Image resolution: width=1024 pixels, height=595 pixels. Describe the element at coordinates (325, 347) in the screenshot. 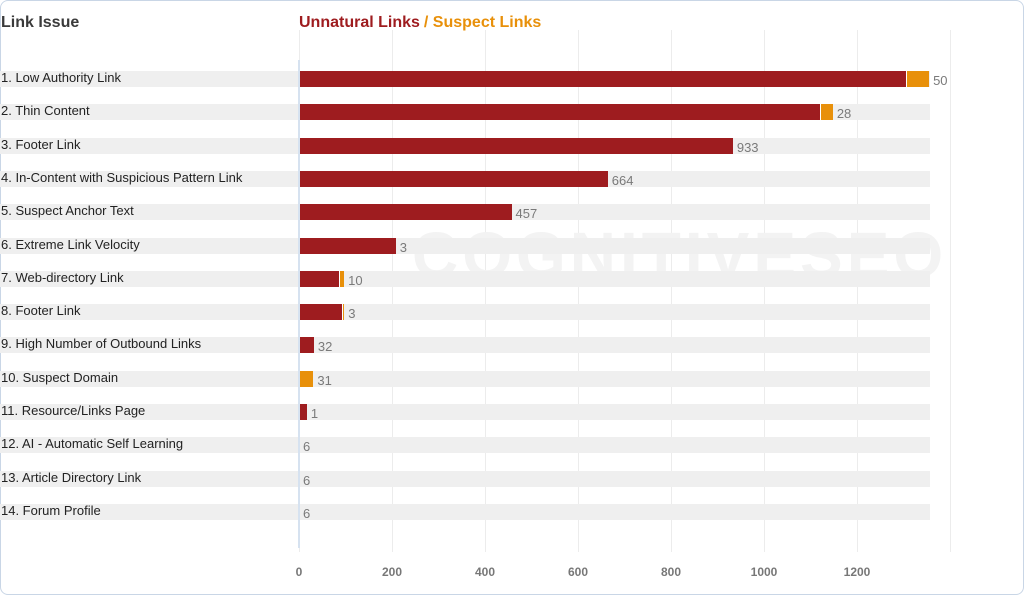

I see `value-label: 32` at that location.